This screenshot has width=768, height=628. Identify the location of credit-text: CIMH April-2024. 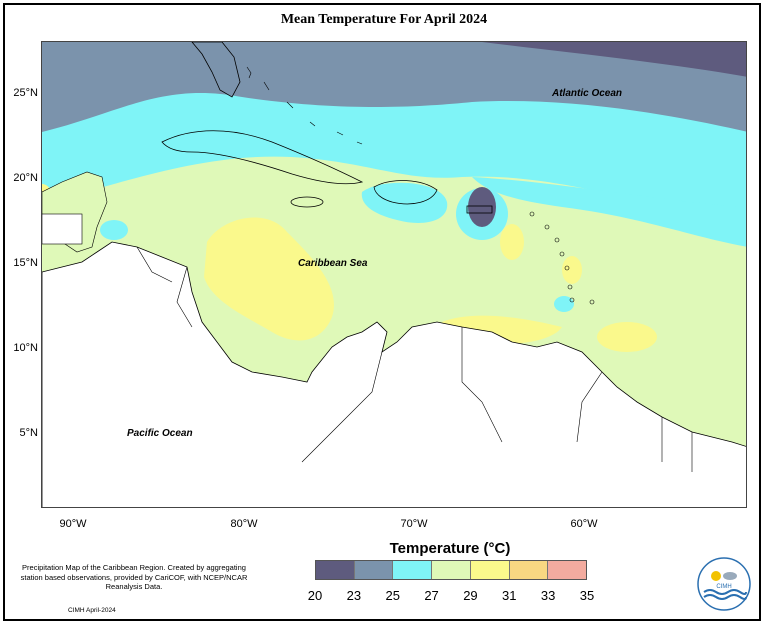
(92, 610).